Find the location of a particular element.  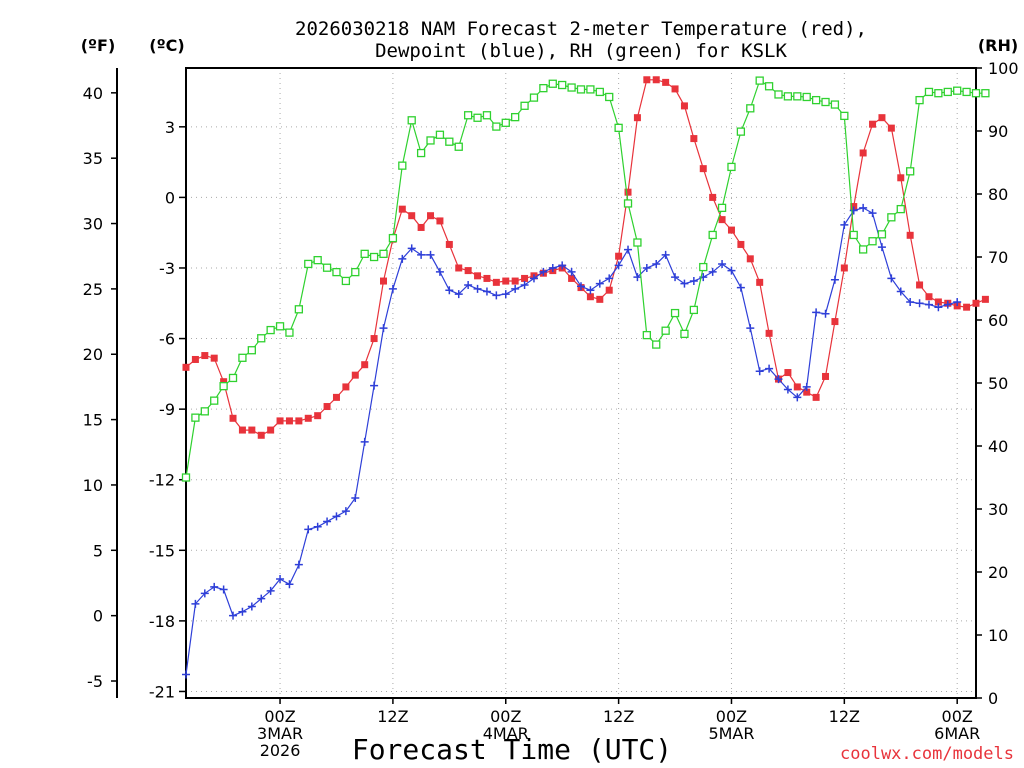

rh-tick-label: 30 is located at coordinates (998, 509).